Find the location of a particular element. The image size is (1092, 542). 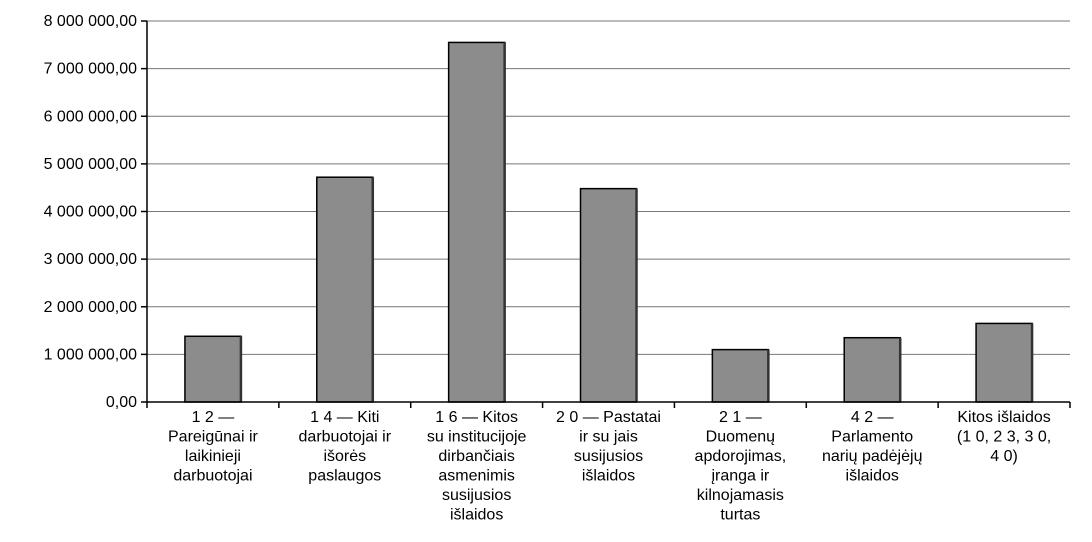

x-category-label-line: 2 1 — is located at coordinates (740, 417).